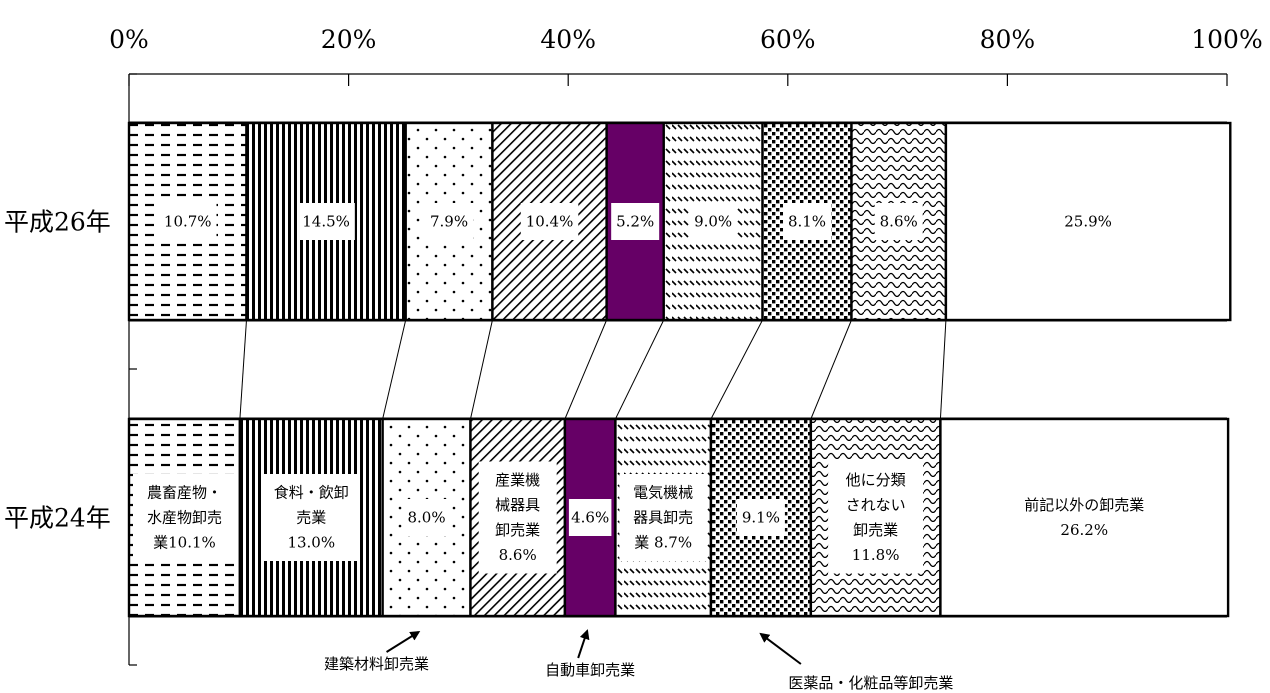 Image resolution: width=1270 pixels, height=693 pixels. I want to click on data-label: 農畜産物・水産物卸売業10.1%, so click(184, 518).